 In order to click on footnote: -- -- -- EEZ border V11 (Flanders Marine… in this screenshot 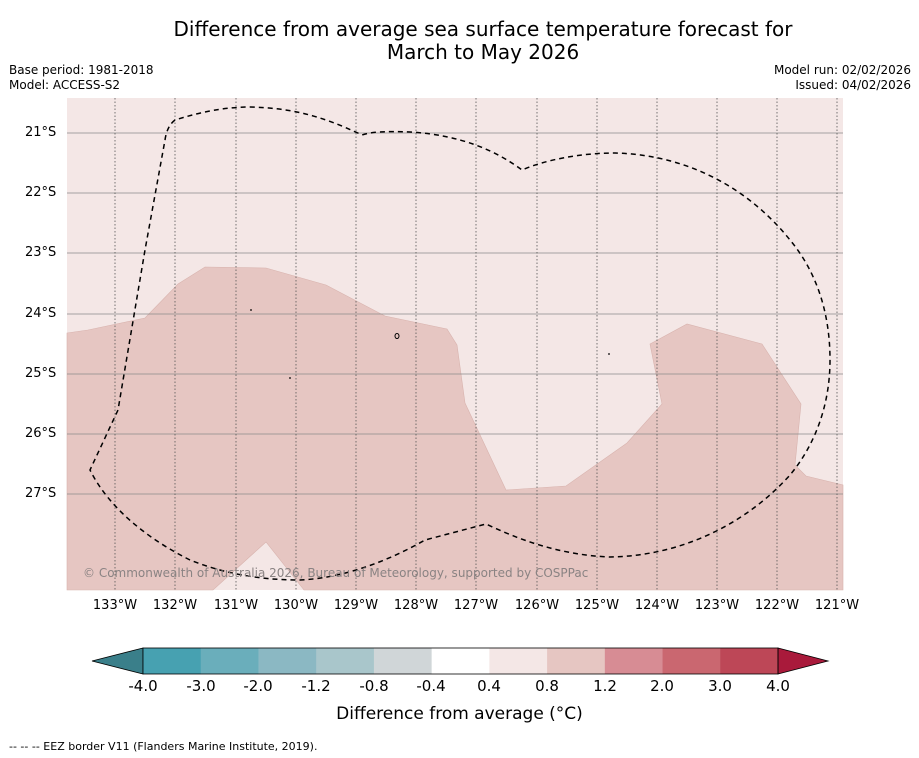, I will do `click(163, 746)`.